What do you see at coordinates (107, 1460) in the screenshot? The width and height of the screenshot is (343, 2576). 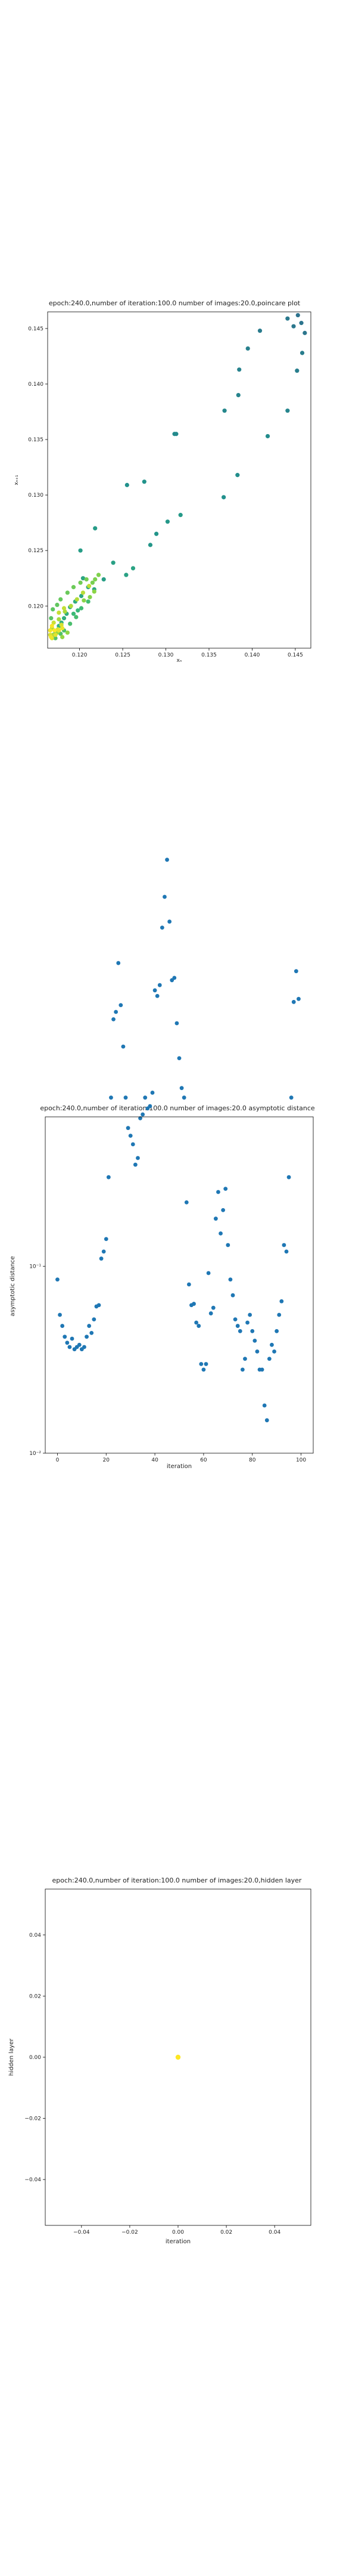 I see `x-tick-label: 20` at bounding box center [107, 1460].